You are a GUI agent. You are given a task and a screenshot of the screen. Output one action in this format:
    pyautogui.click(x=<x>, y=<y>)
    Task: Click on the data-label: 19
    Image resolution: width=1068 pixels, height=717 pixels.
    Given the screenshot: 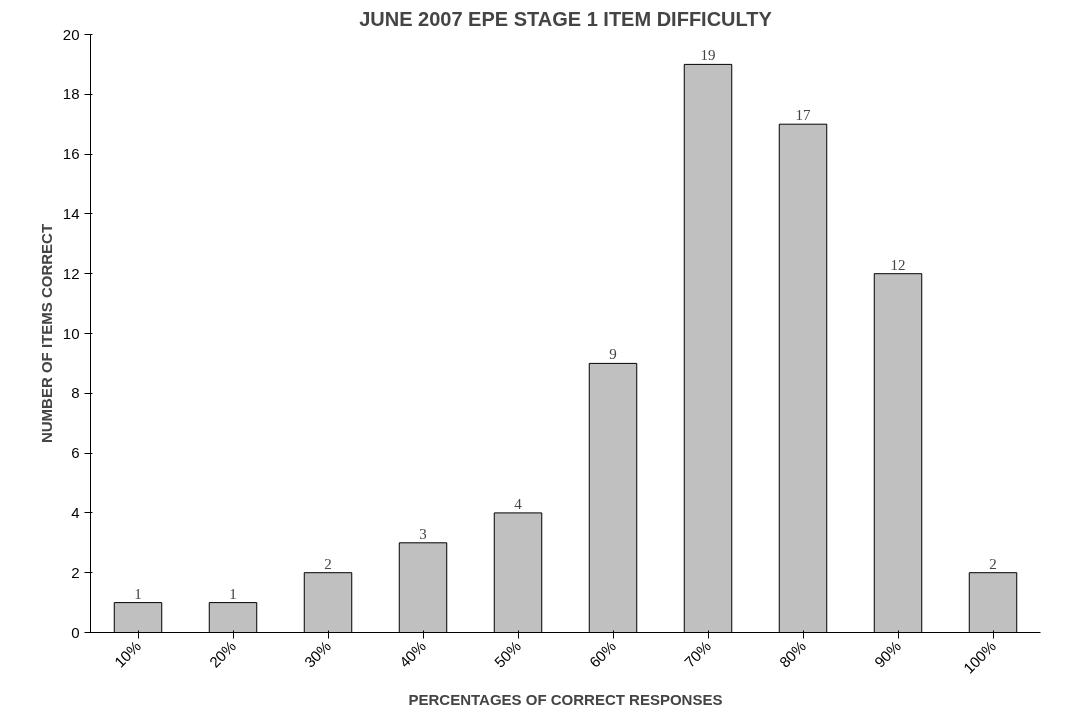 What is the action you would take?
    pyautogui.click(x=708, y=55)
    